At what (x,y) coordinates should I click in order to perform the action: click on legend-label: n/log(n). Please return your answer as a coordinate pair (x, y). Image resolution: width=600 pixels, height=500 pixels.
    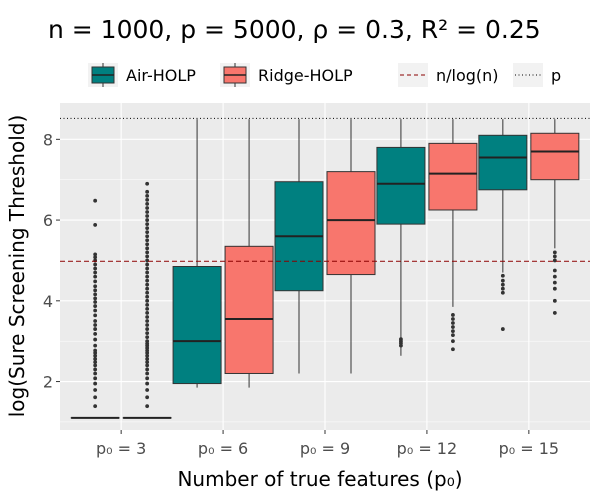
    Looking at the image, I should click on (467, 75).